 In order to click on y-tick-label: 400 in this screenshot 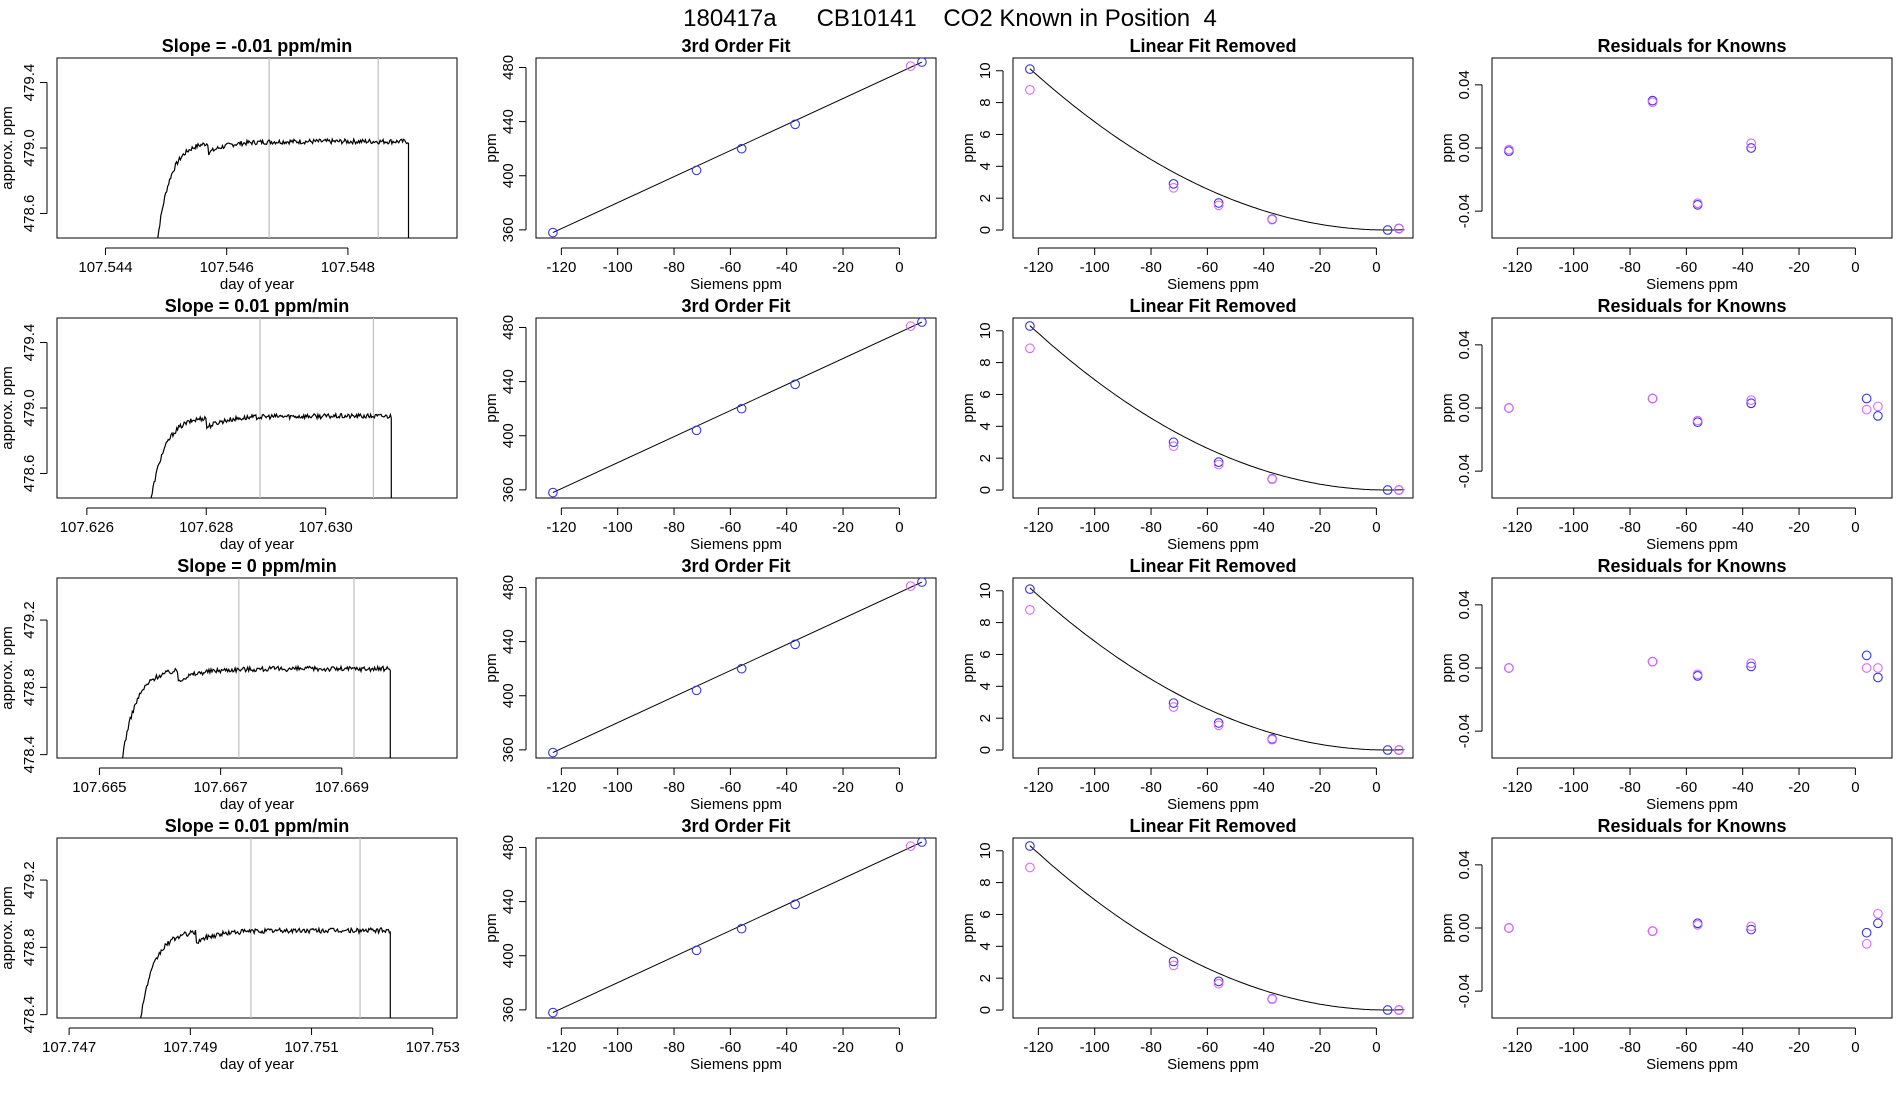, I will do `click(508, 175)`.